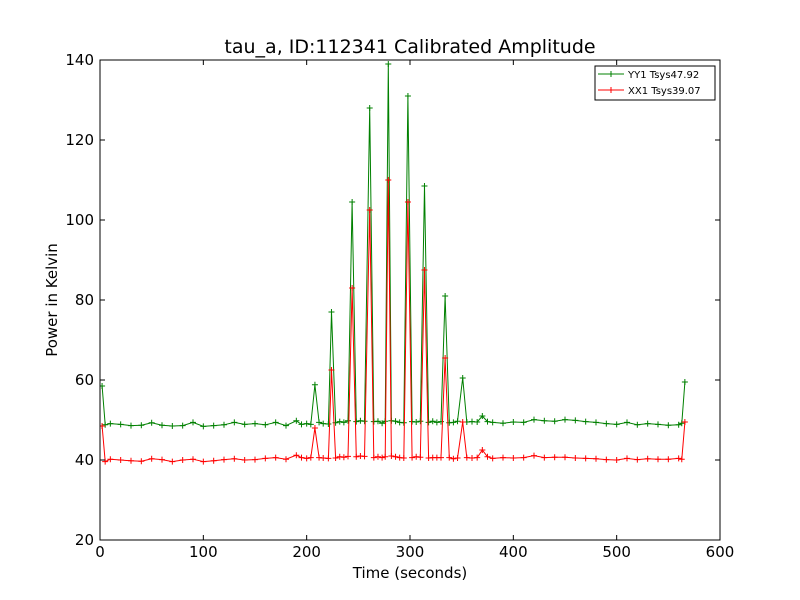  Describe the element at coordinates (410, 573) in the screenshot. I see `x-axis-label: Time (seconds)` at that location.